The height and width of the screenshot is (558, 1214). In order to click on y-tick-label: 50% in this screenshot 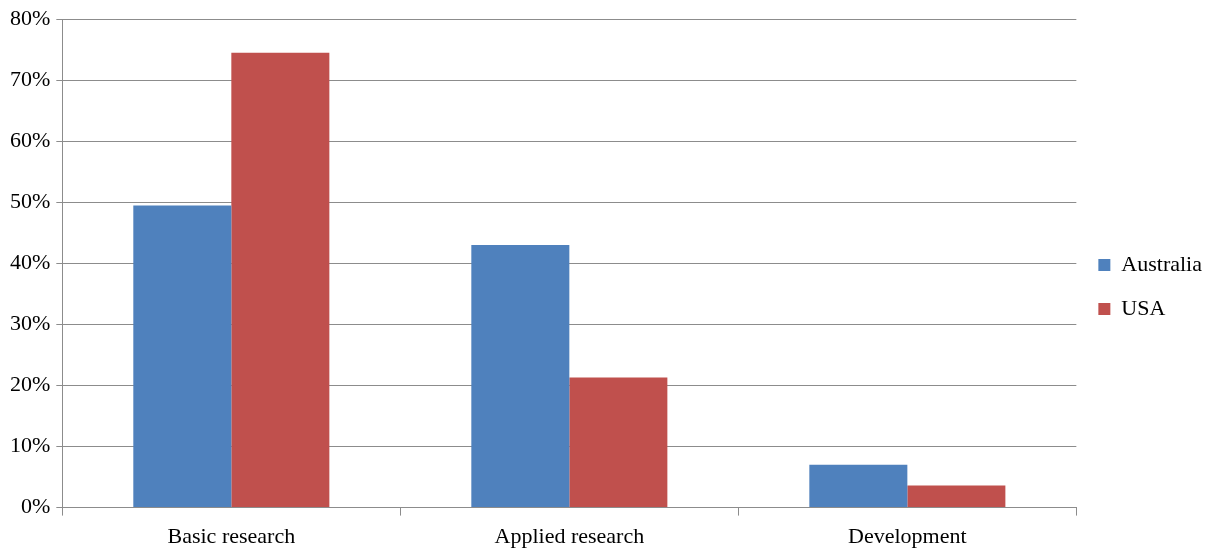, I will do `click(30, 201)`.